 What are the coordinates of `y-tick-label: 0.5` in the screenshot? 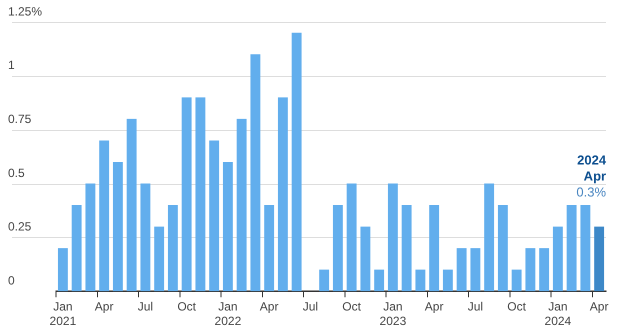 It's located at (17, 173).